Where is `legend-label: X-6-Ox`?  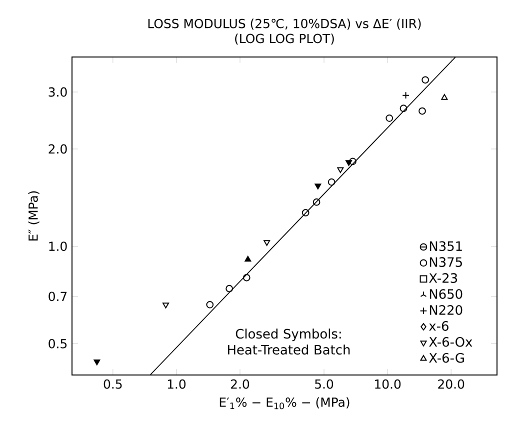 legend-label: X-6-Ox is located at coordinates (450, 342).